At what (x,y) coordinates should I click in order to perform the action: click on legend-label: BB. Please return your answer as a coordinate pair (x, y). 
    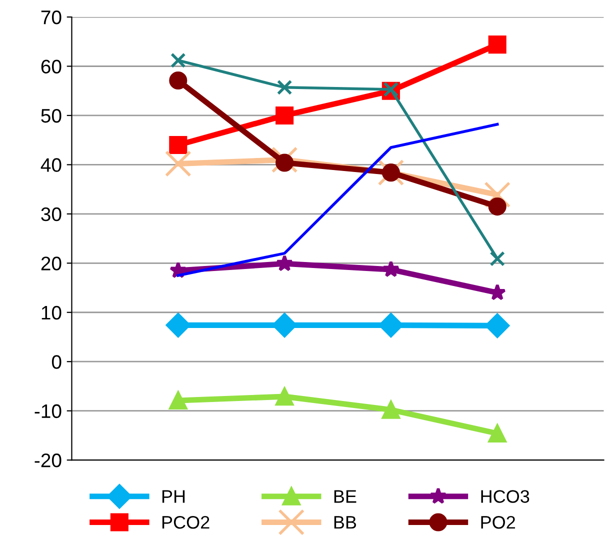
    Looking at the image, I should click on (345, 522).